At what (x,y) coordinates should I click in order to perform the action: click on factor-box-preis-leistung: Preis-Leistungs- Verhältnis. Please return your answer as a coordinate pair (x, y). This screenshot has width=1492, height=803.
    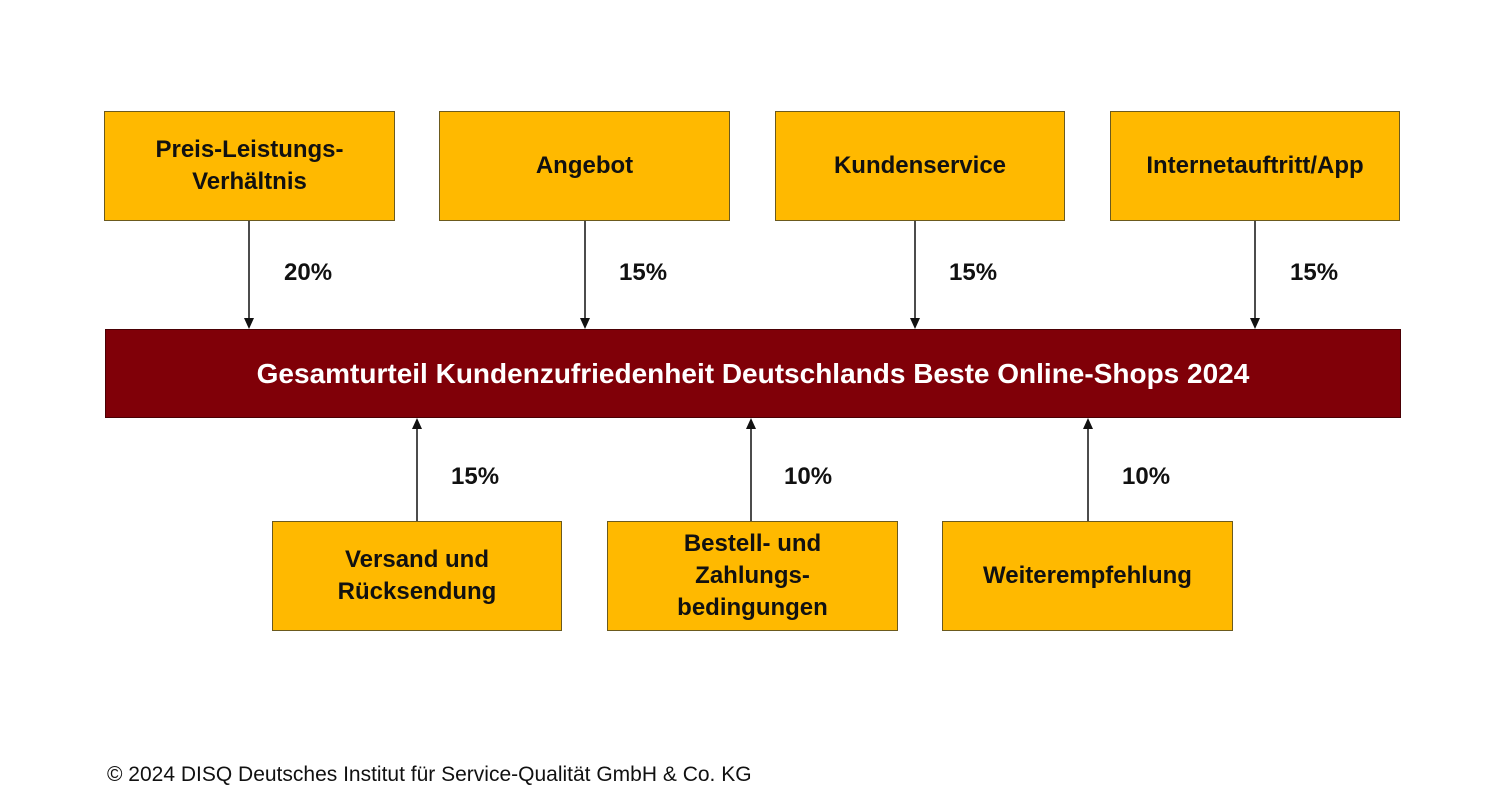
    Looking at the image, I should click on (249, 166).